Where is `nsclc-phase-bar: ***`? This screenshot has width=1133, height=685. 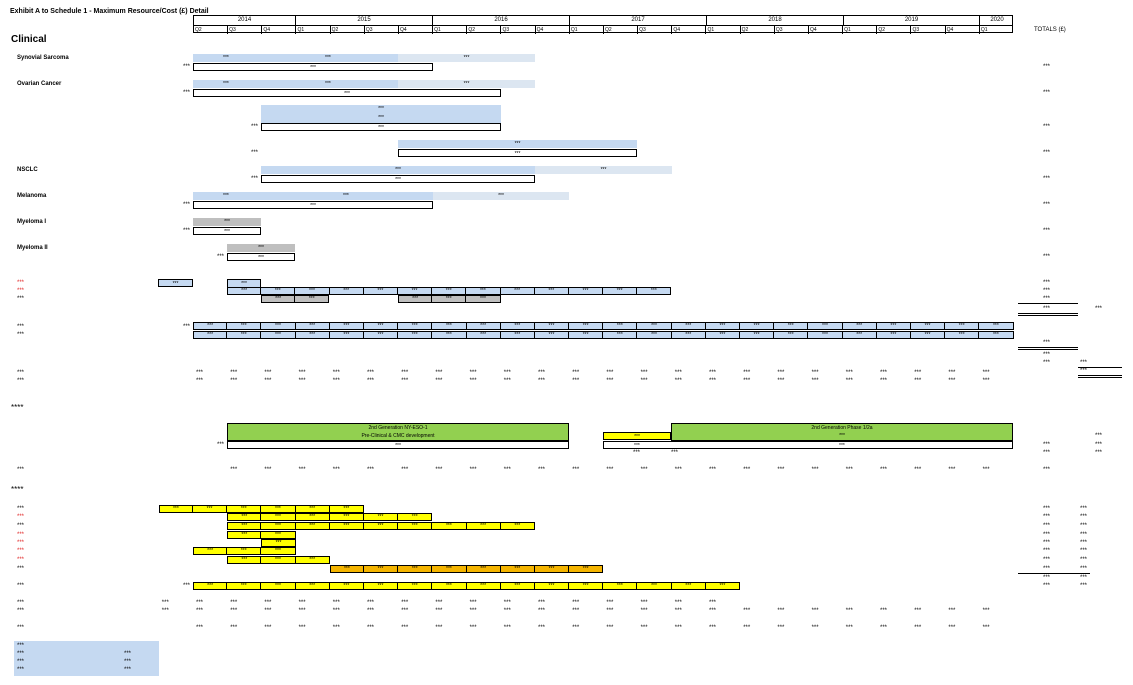 nsclc-phase-bar: *** is located at coordinates (398, 170).